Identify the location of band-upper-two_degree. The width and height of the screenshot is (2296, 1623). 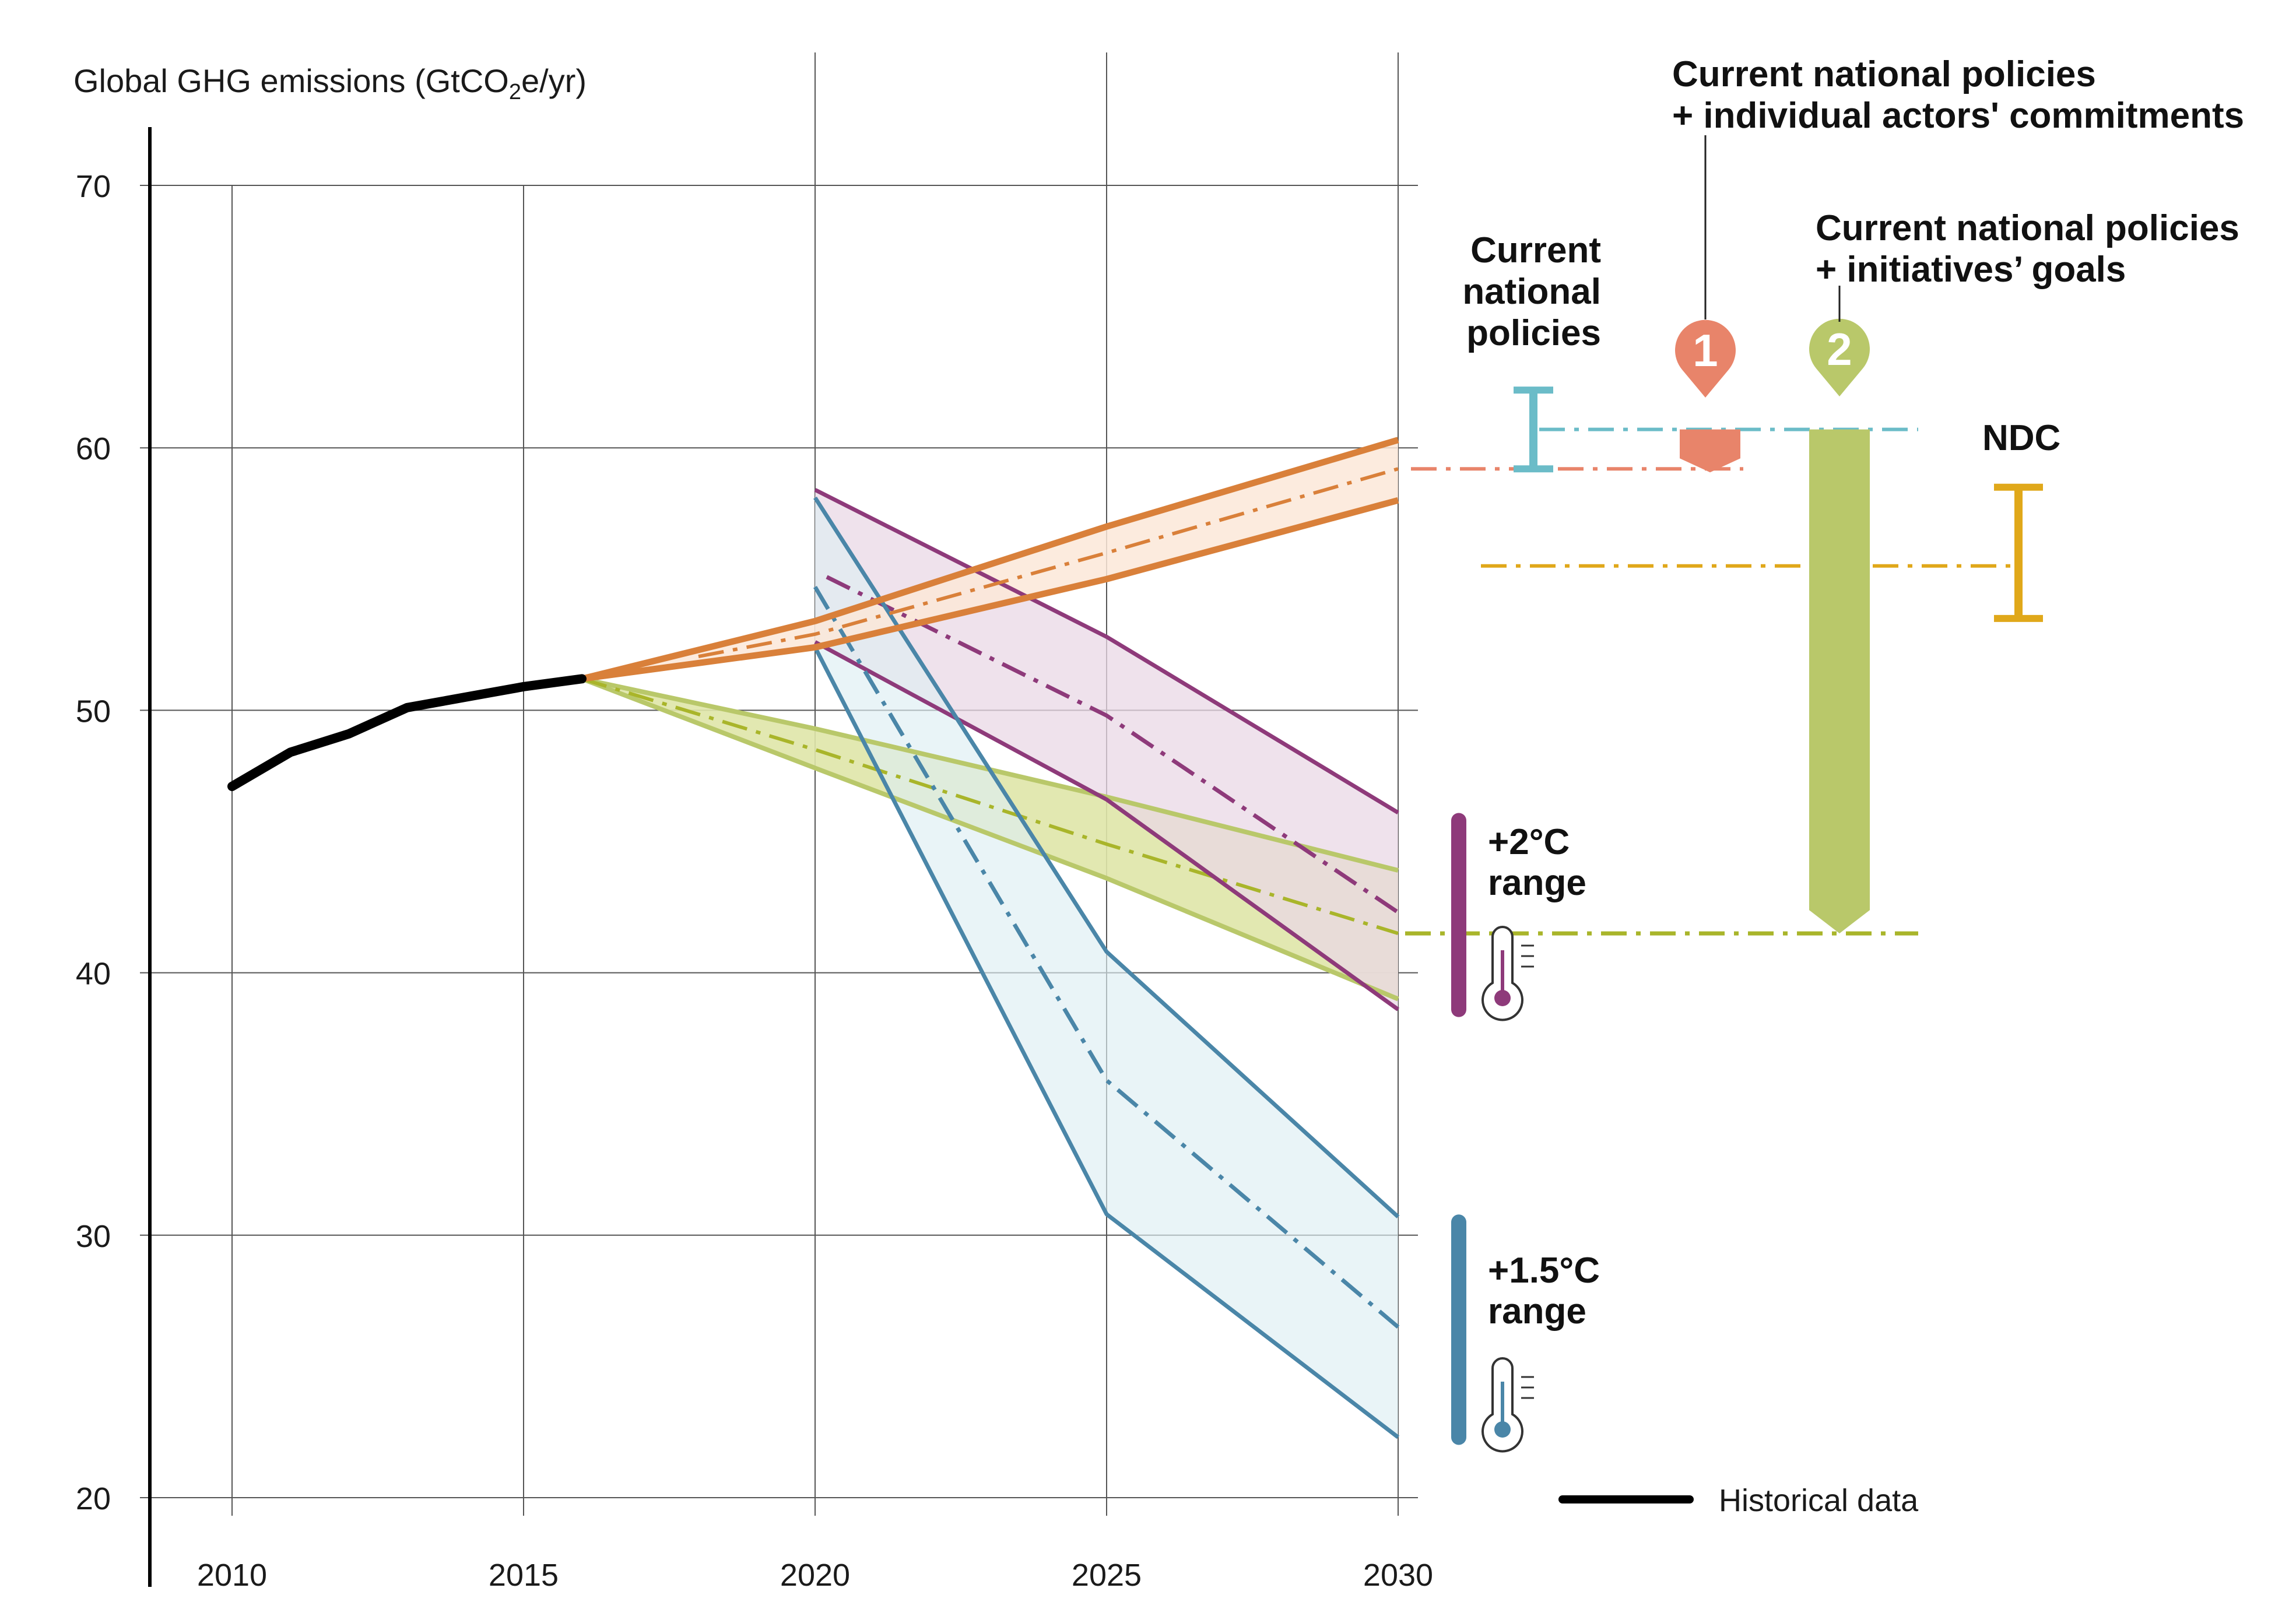
(1106, 651).